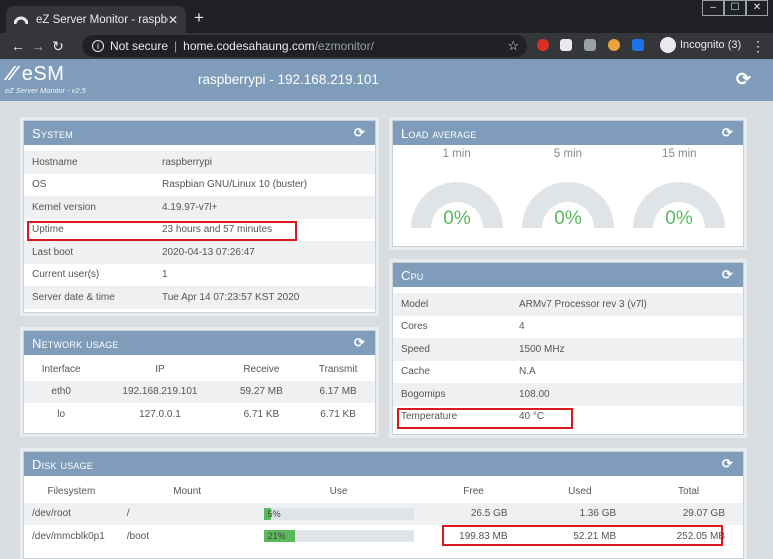 This screenshot has width=773, height=559. Describe the element at coordinates (61, 369) in the screenshot. I see `network-column-header: Interface` at that location.